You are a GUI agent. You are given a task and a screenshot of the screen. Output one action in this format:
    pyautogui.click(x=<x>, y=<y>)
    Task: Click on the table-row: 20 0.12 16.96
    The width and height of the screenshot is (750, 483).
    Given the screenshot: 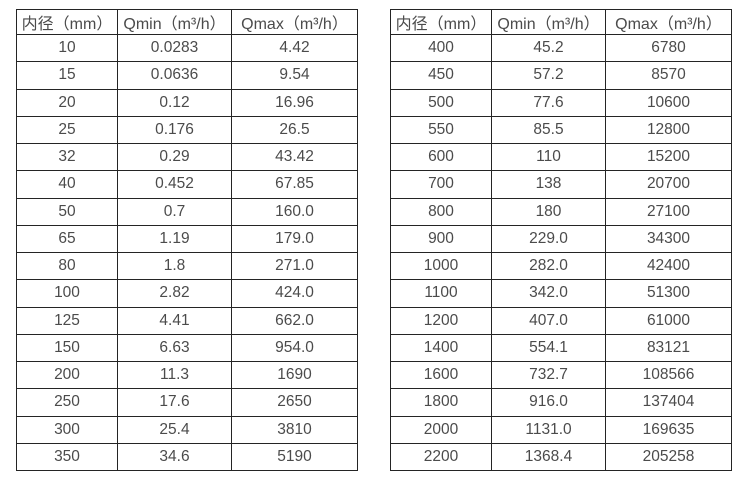 What is the action you would take?
    pyautogui.click(x=187, y=102)
    